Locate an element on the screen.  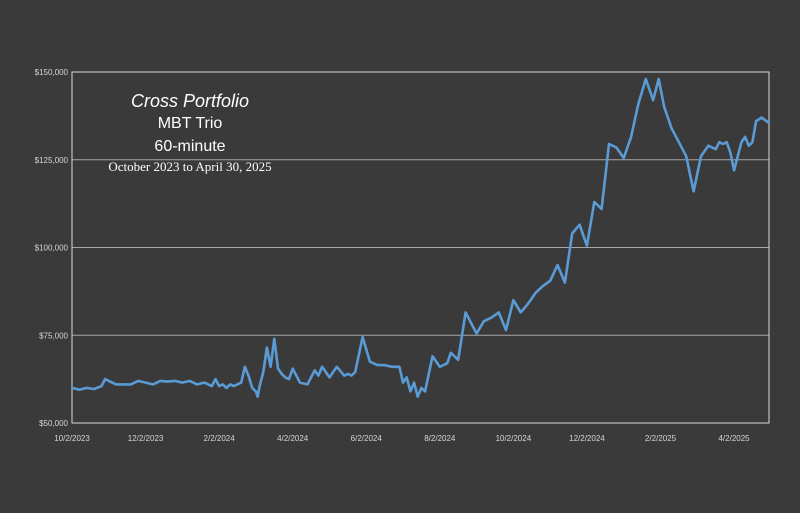
x-tick-label: 2/2/2024 is located at coordinates (220, 438).